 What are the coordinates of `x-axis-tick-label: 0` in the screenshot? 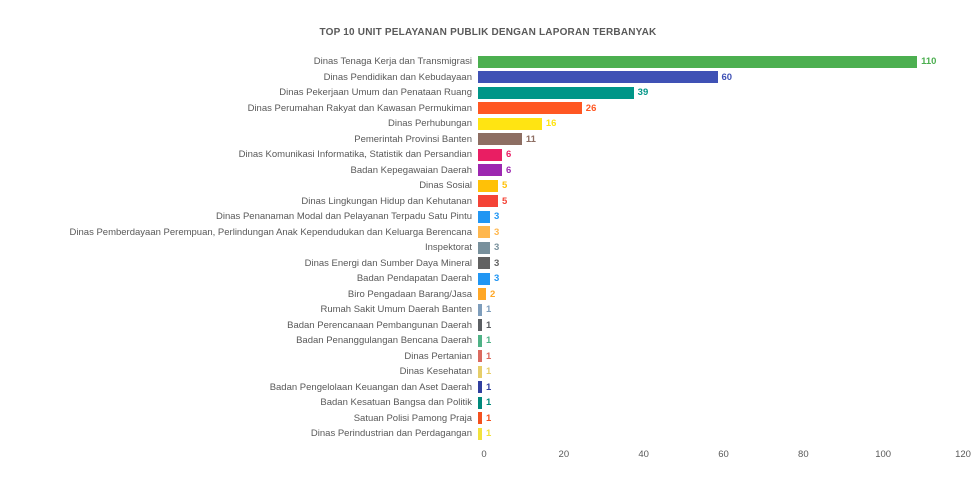 It's located at (484, 454).